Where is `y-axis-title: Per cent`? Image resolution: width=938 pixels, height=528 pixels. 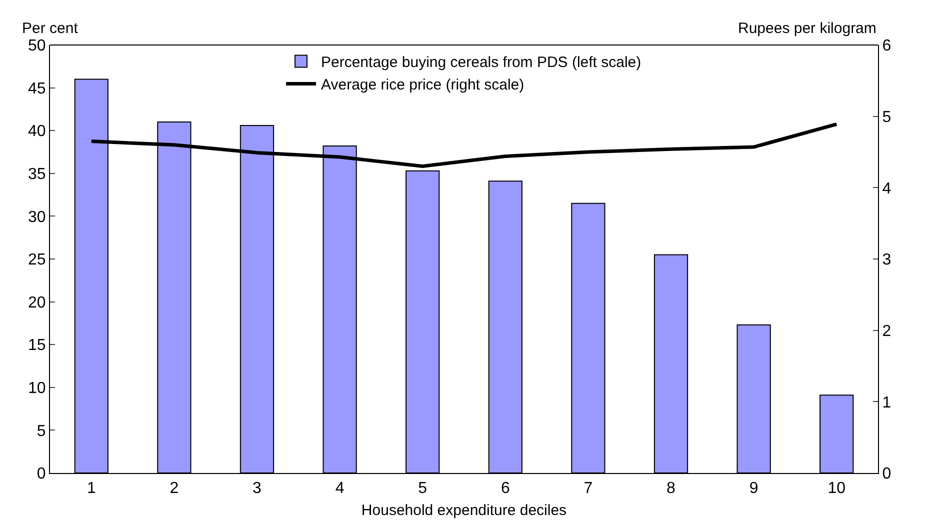 y-axis-title: Per cent is located at coordinates (50, 28).